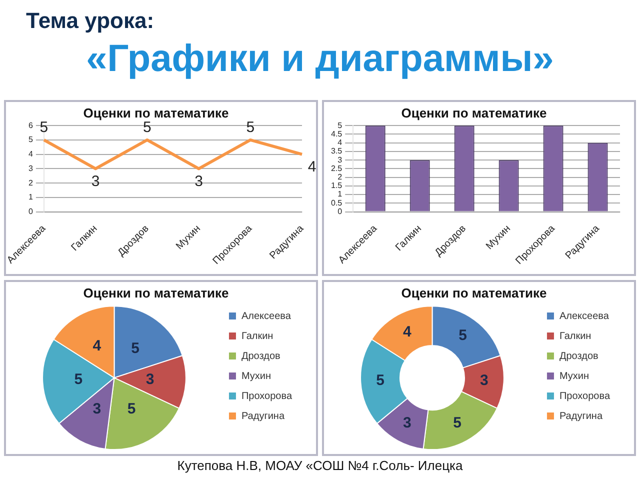 The height and width of the screenshot is (480, 640). I want to click on y-tick-label: 1.5, so click(336, 185).